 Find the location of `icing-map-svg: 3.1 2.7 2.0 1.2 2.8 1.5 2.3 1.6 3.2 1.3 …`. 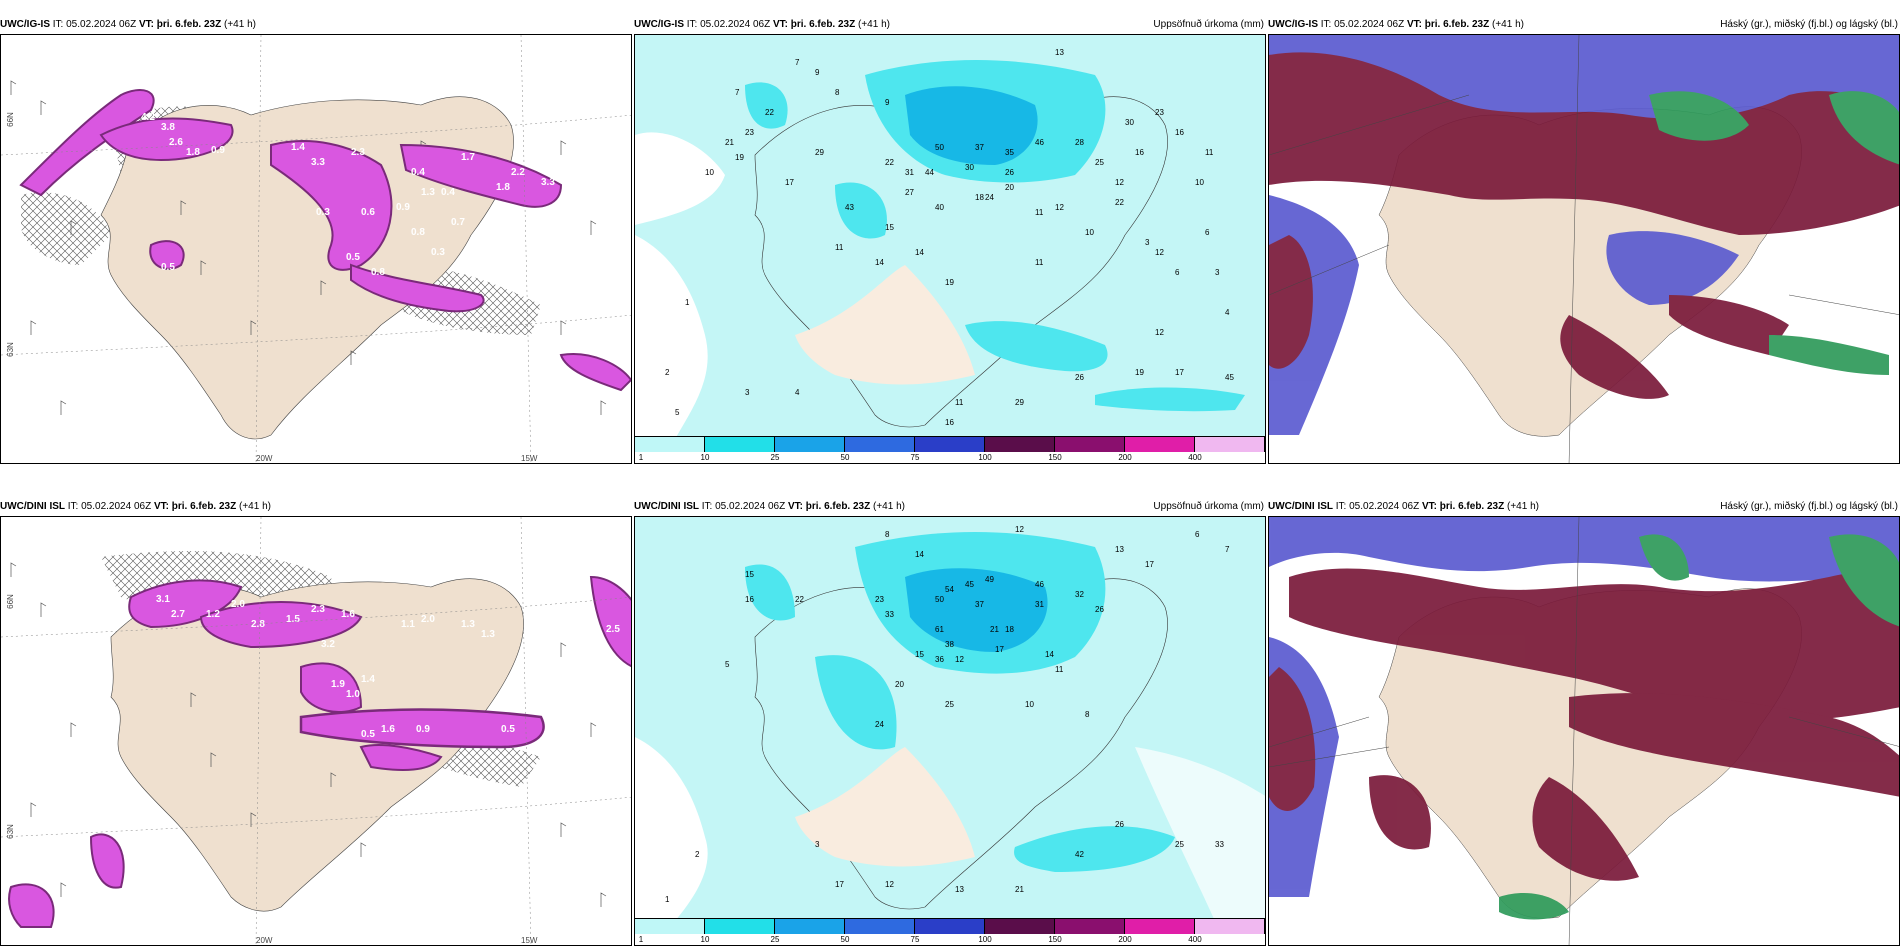

icing-map-svg: 3.1 2.7 2.0 1.2 2.8 1.5 2.3 1.6 3.2 1.3 … is located at coordinates (316, 731).